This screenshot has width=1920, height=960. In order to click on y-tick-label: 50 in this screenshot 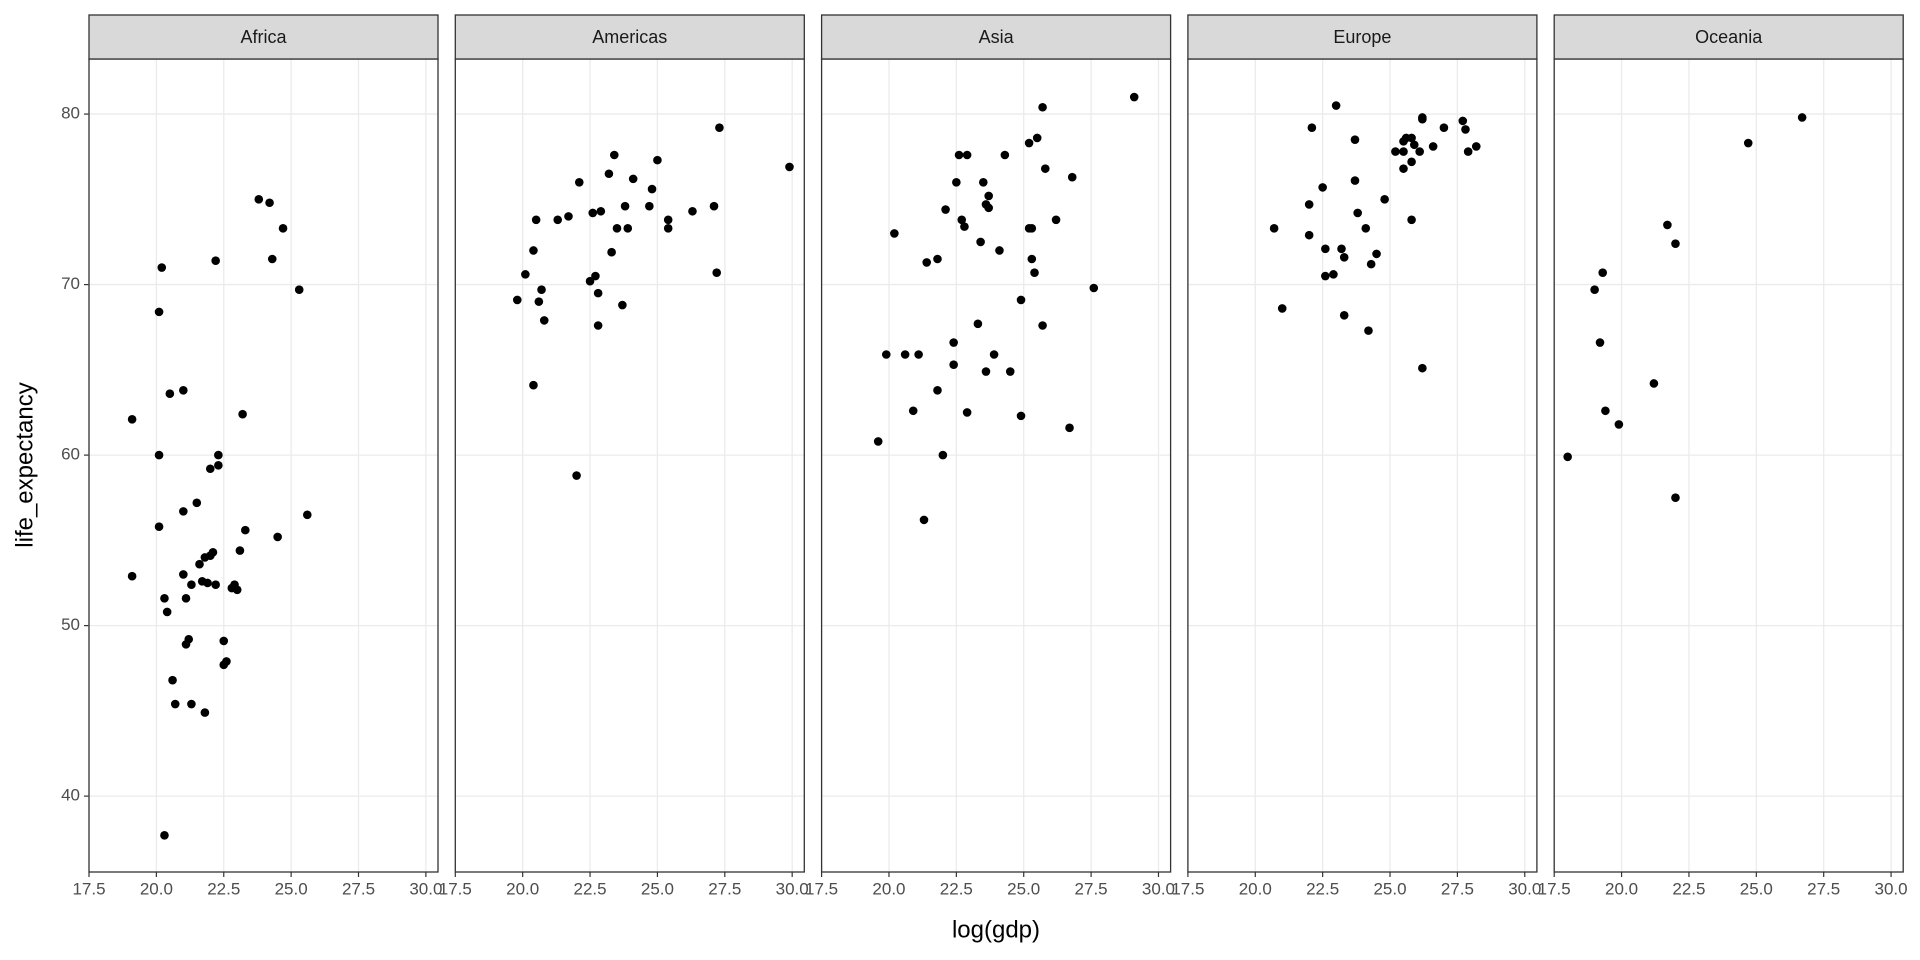, I will do `click(70, 624)`.